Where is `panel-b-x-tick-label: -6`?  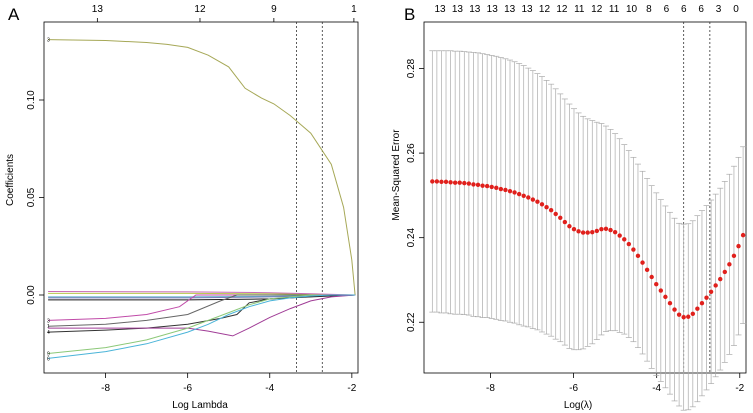 panel-b-x-tick-label: -6 is located at coordinates (573, 388).